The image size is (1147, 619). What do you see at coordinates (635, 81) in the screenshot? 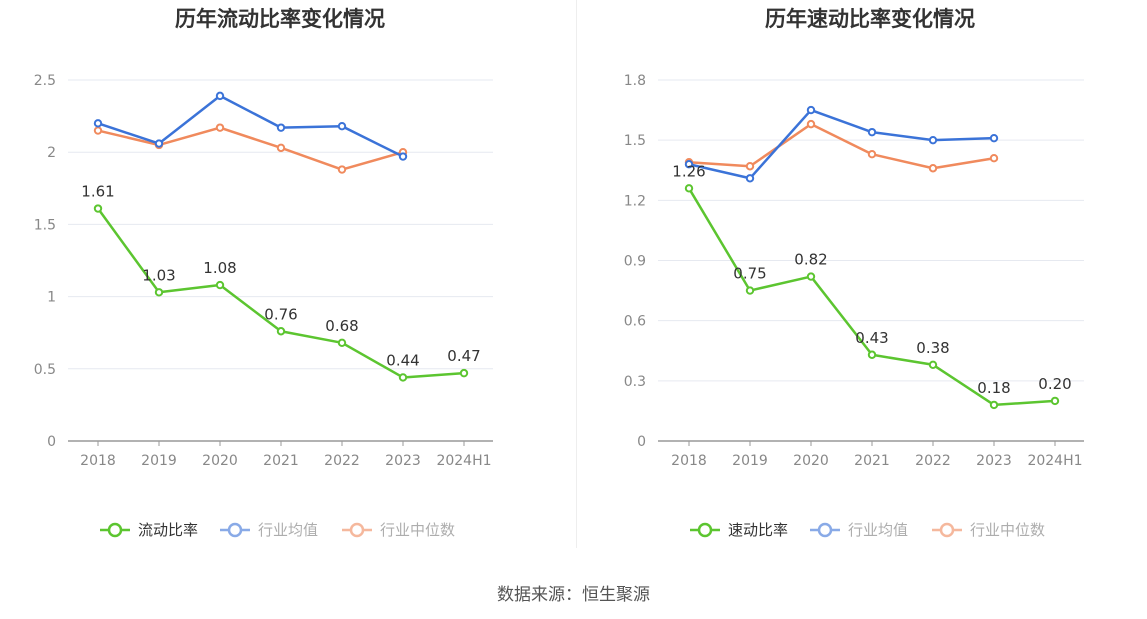
I see `y-tick-label: 1.8` at bounding box center [635, 81].